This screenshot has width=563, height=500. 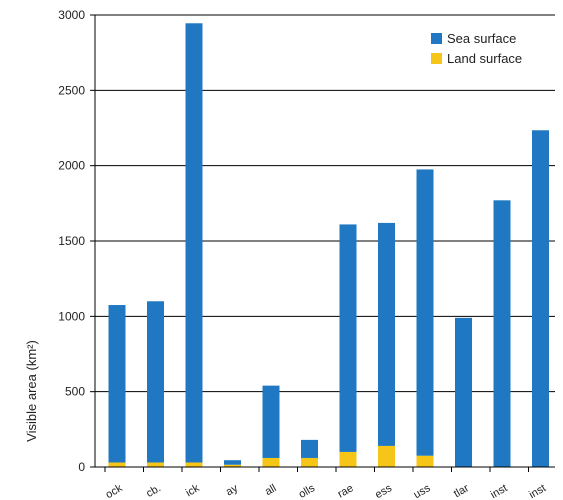 I want to click on x-category-label: olls, so click(x=307, y=491).